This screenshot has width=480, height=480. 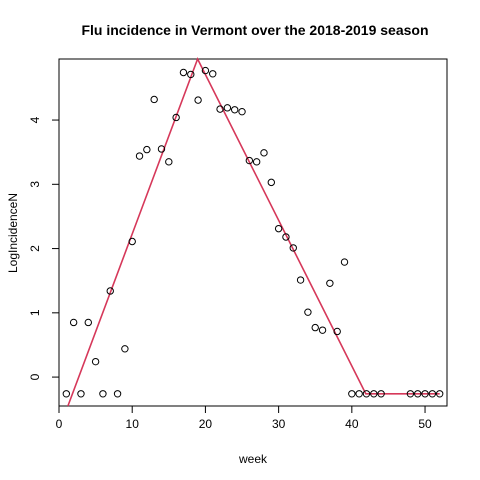 What do you see at coordinates (206, 424) in the screenshot?
I see `x-tick-label: 20` at bounding box center [206, 424].